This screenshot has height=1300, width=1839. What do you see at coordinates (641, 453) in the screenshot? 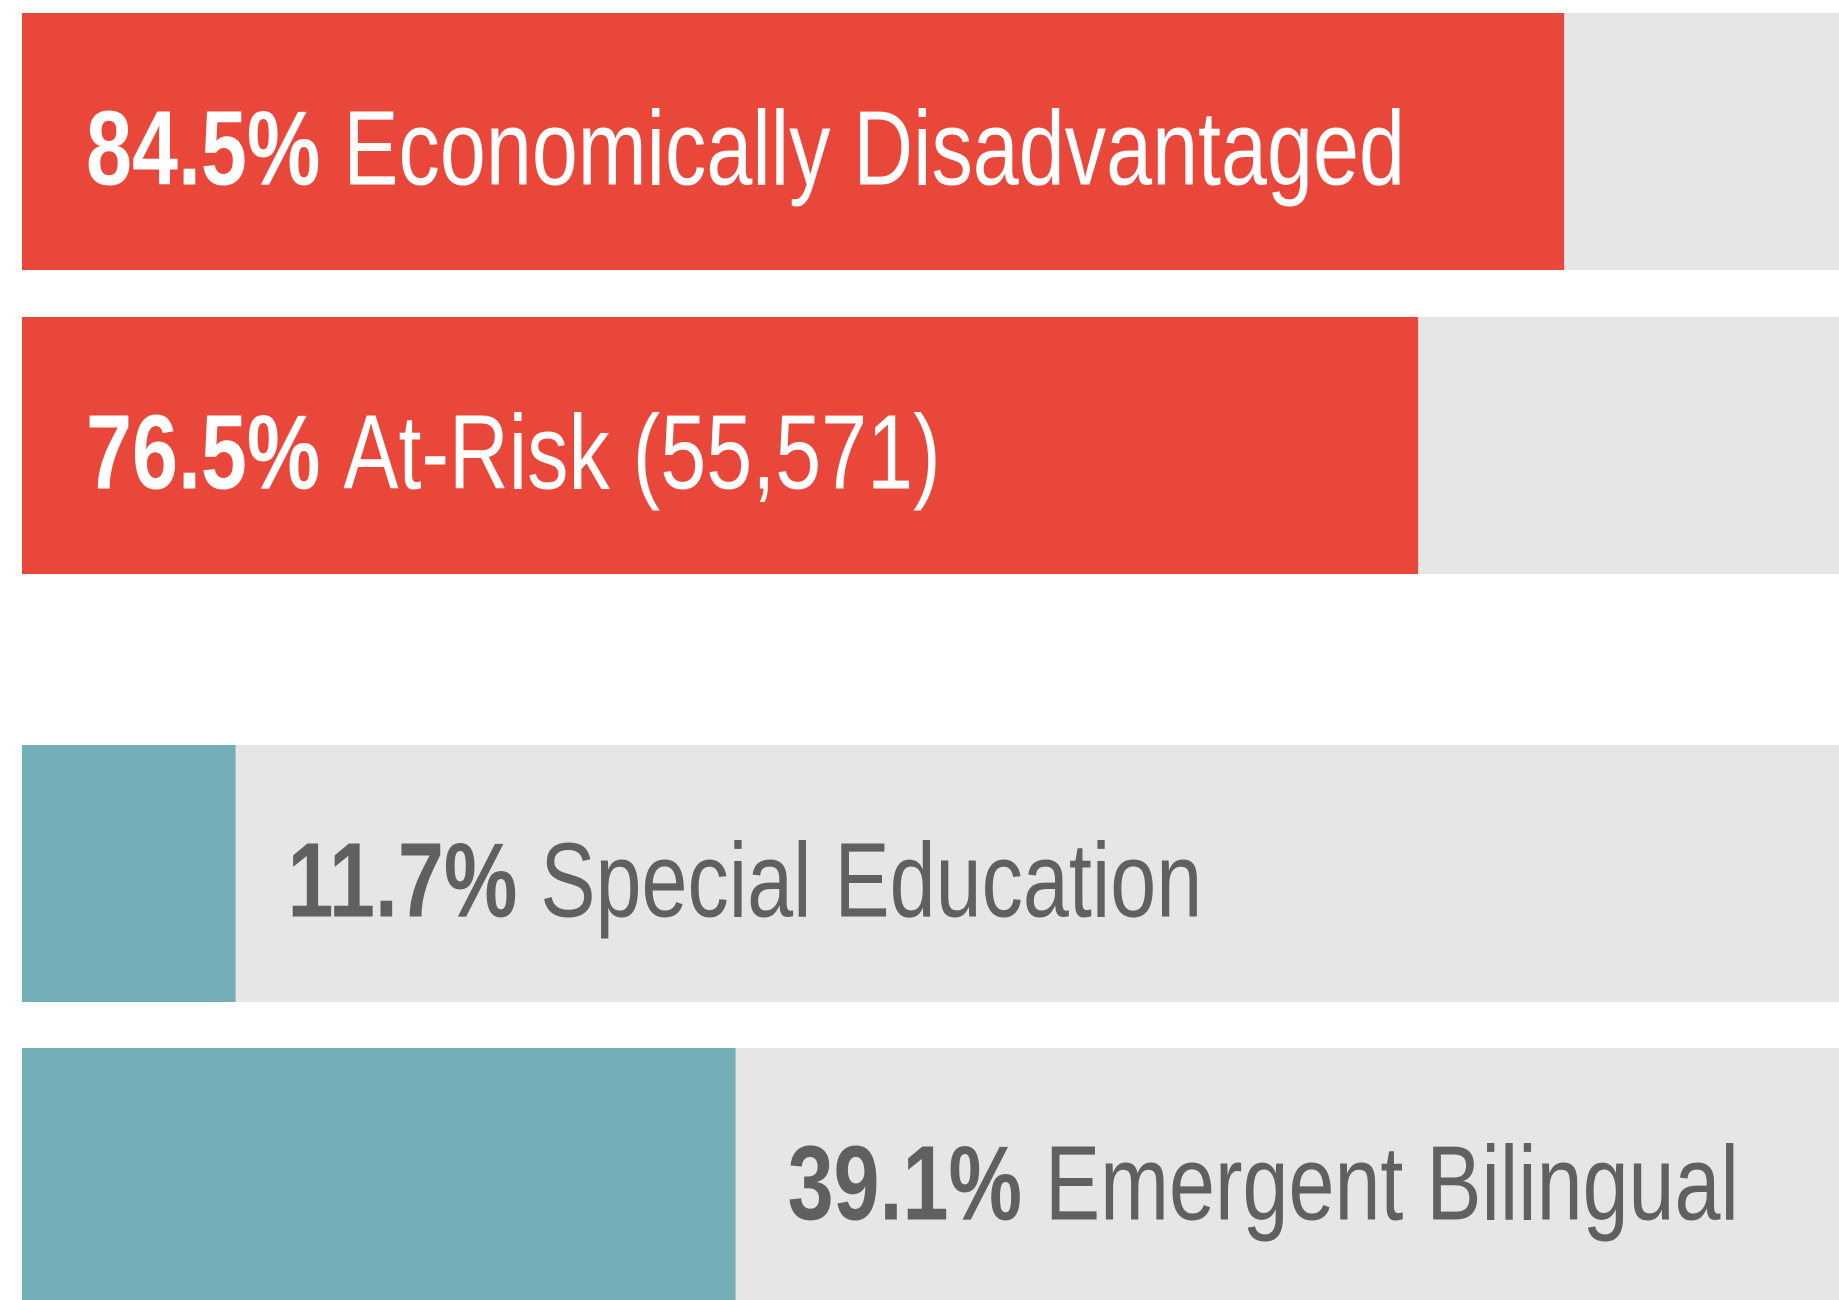
I see `category-label: At-Risk (55,571)` at bounding box center [641, 453].